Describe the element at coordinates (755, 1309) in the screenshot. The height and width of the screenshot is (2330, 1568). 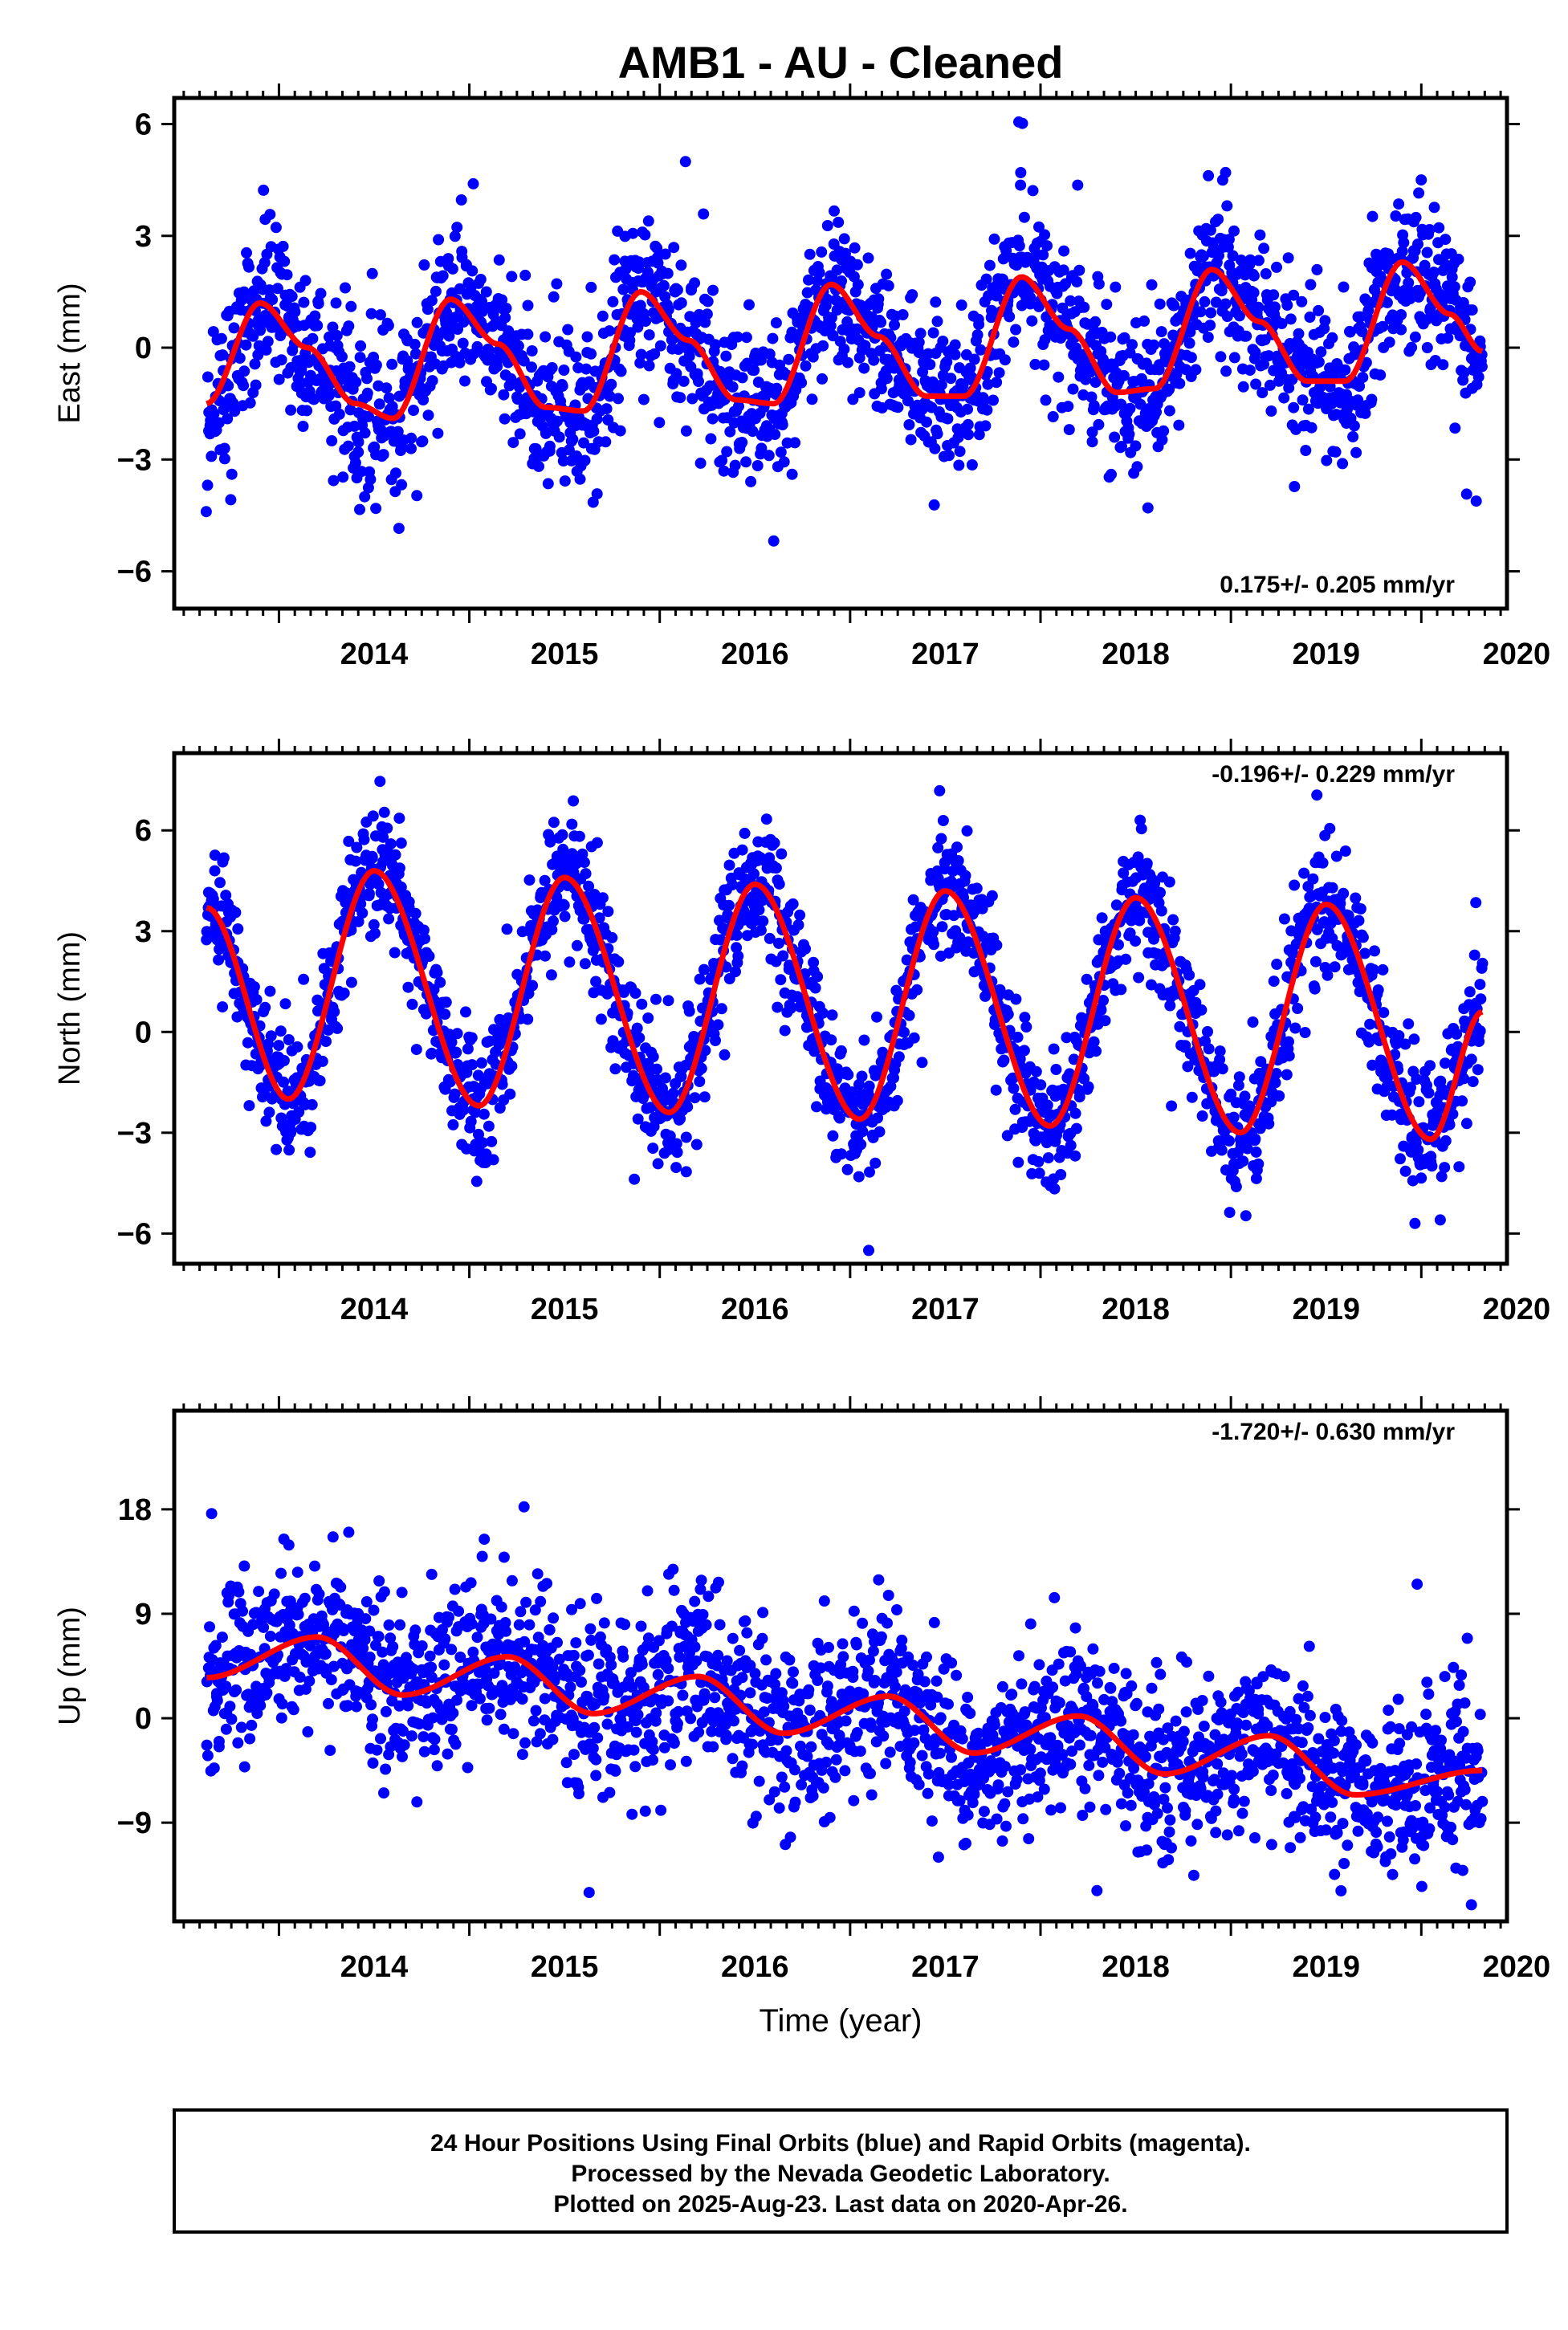
I see `north-xtick-label: 2016` at that location.